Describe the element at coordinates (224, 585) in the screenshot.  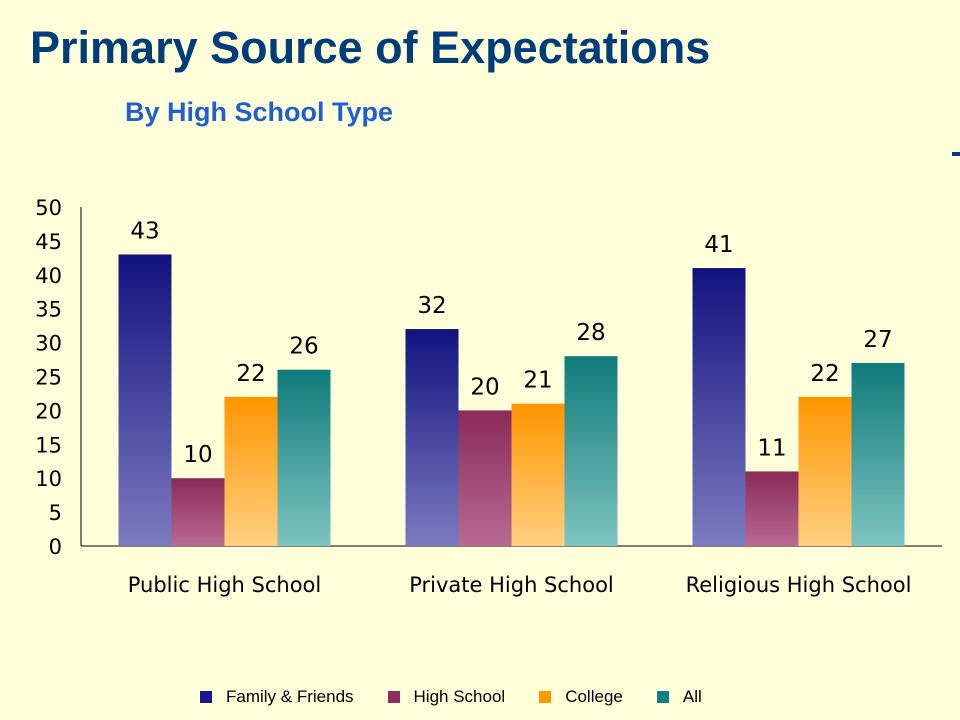
I see `x-category-label: Public High School` at that location.